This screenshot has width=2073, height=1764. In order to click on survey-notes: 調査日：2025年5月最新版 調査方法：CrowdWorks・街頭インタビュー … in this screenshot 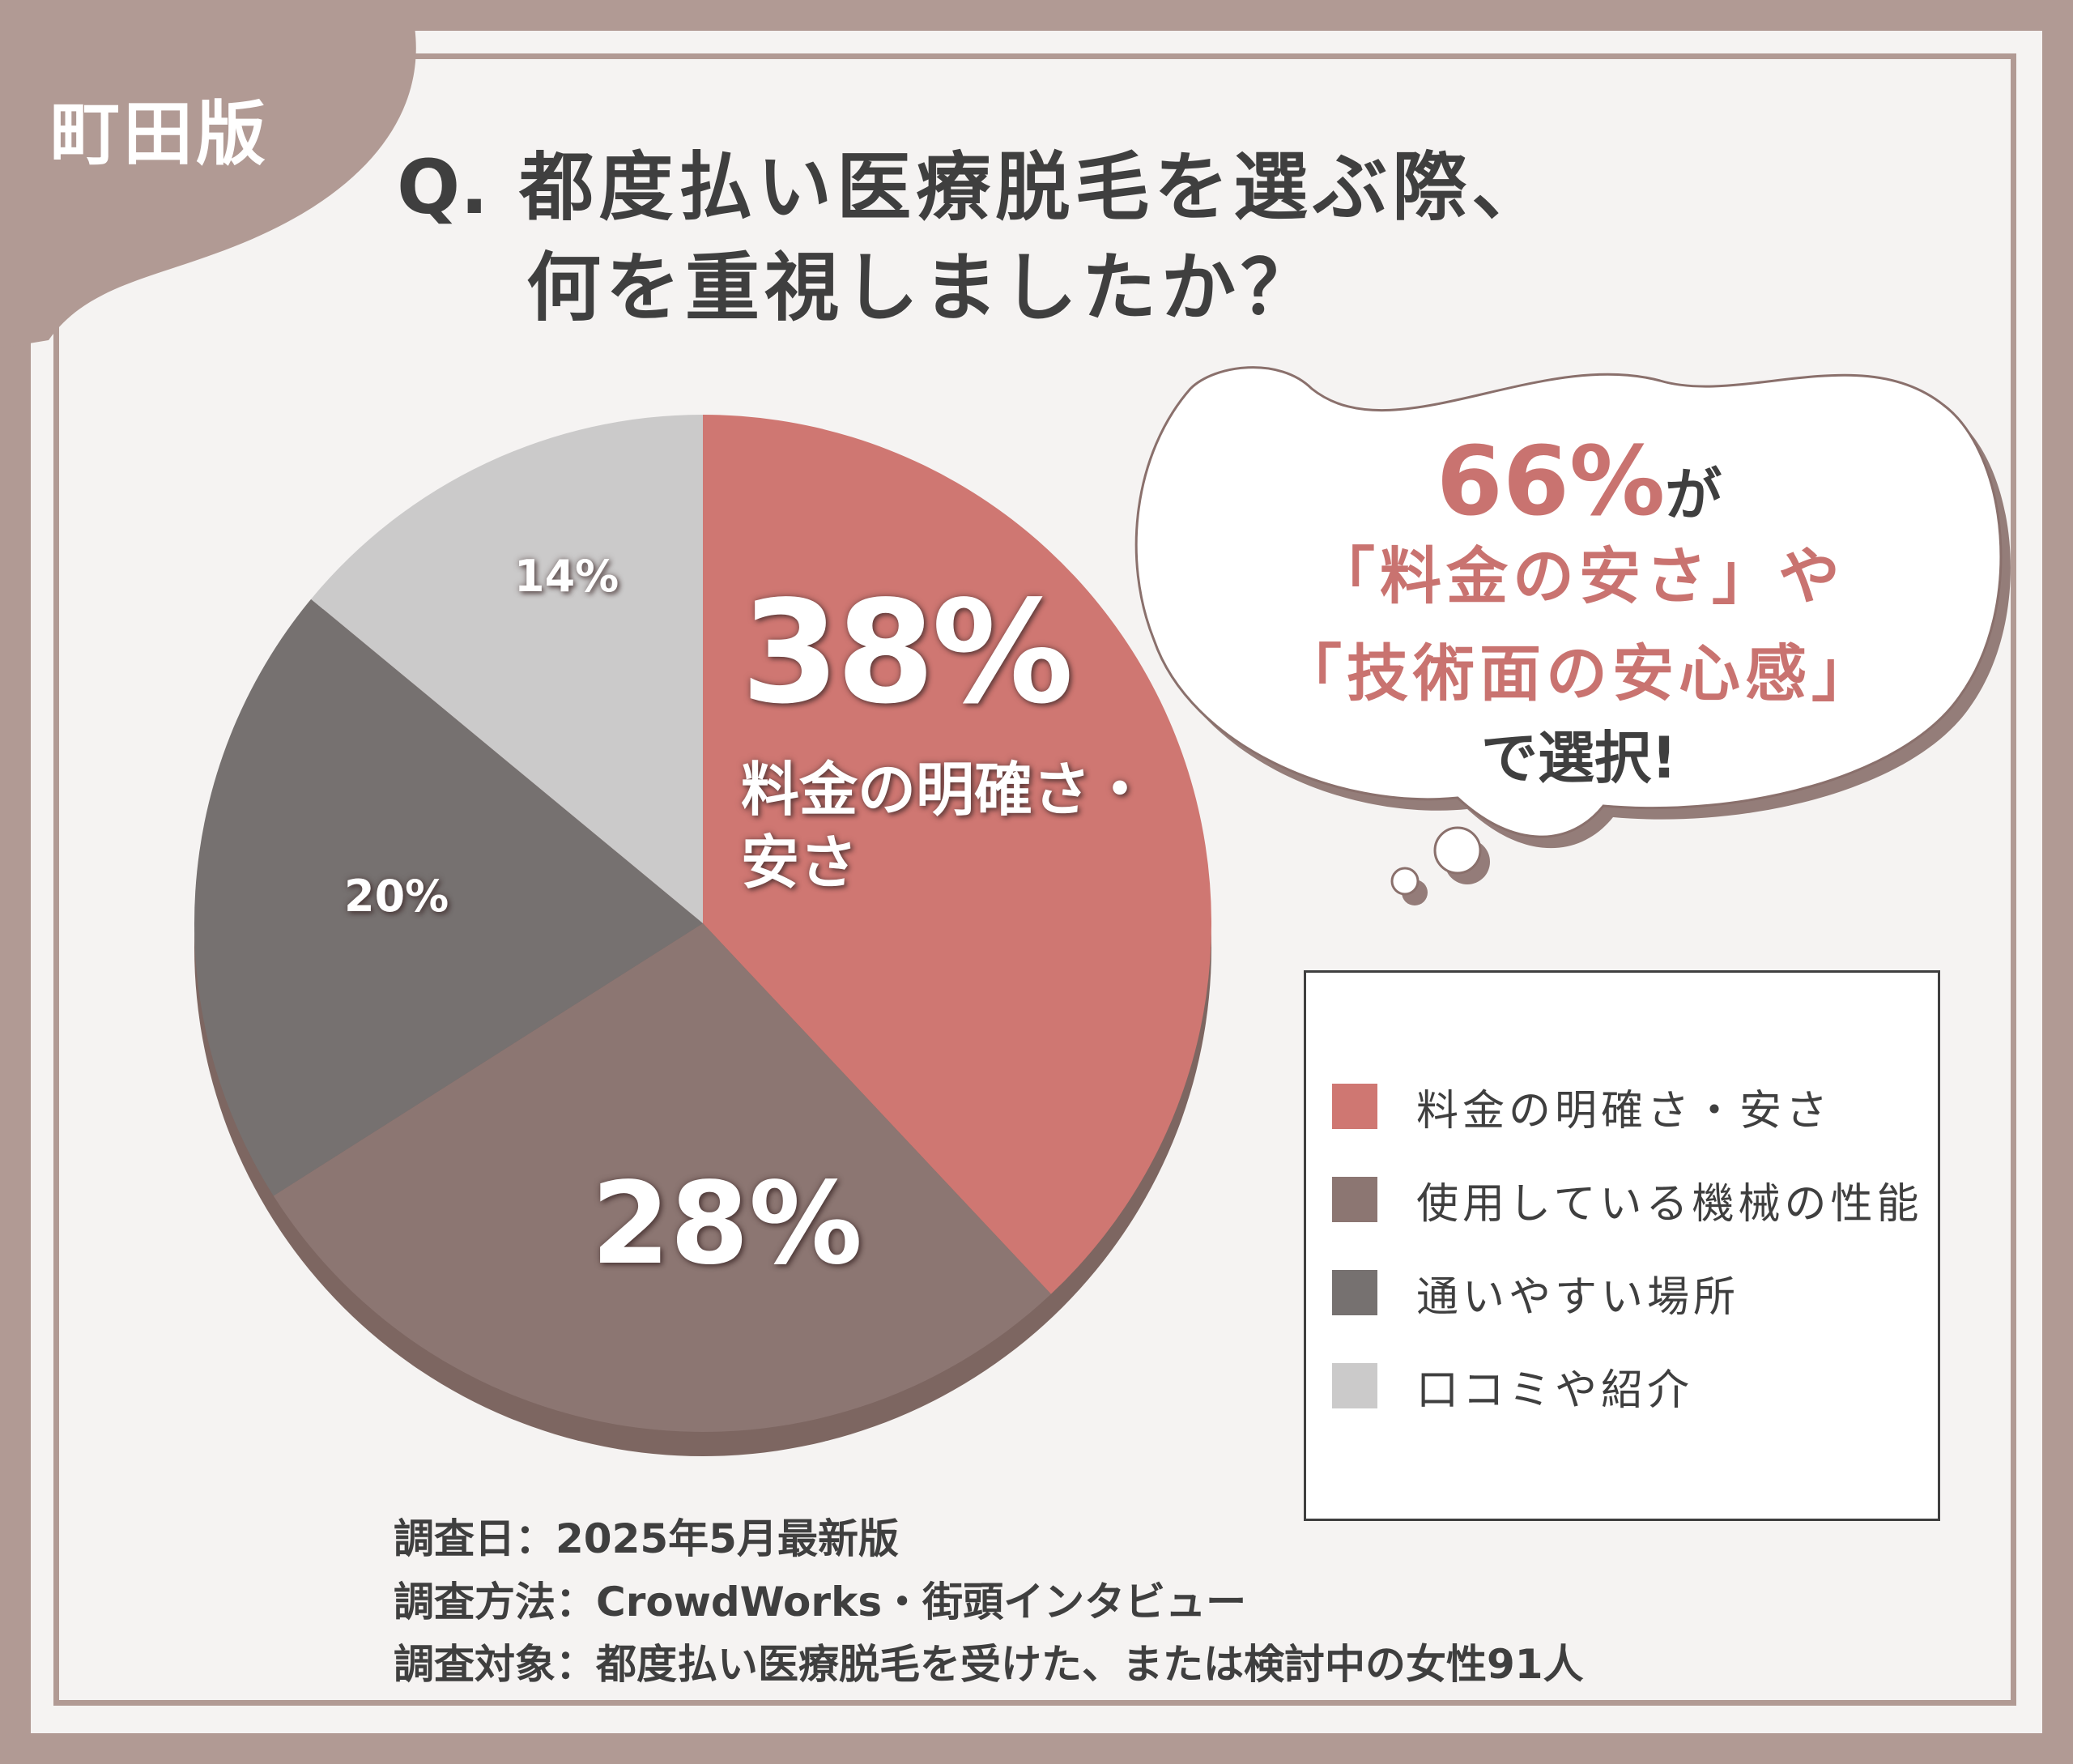, I will do `click(989, 1602)`.